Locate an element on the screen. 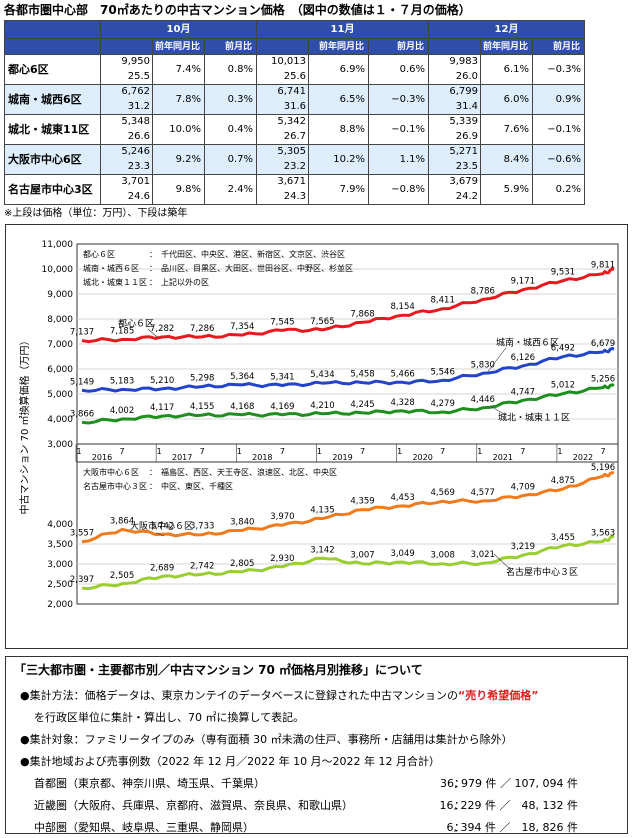 The width and height of the screenshot is (634, 838). yoy-value: 9.2% is located at coordinates (178, 159).